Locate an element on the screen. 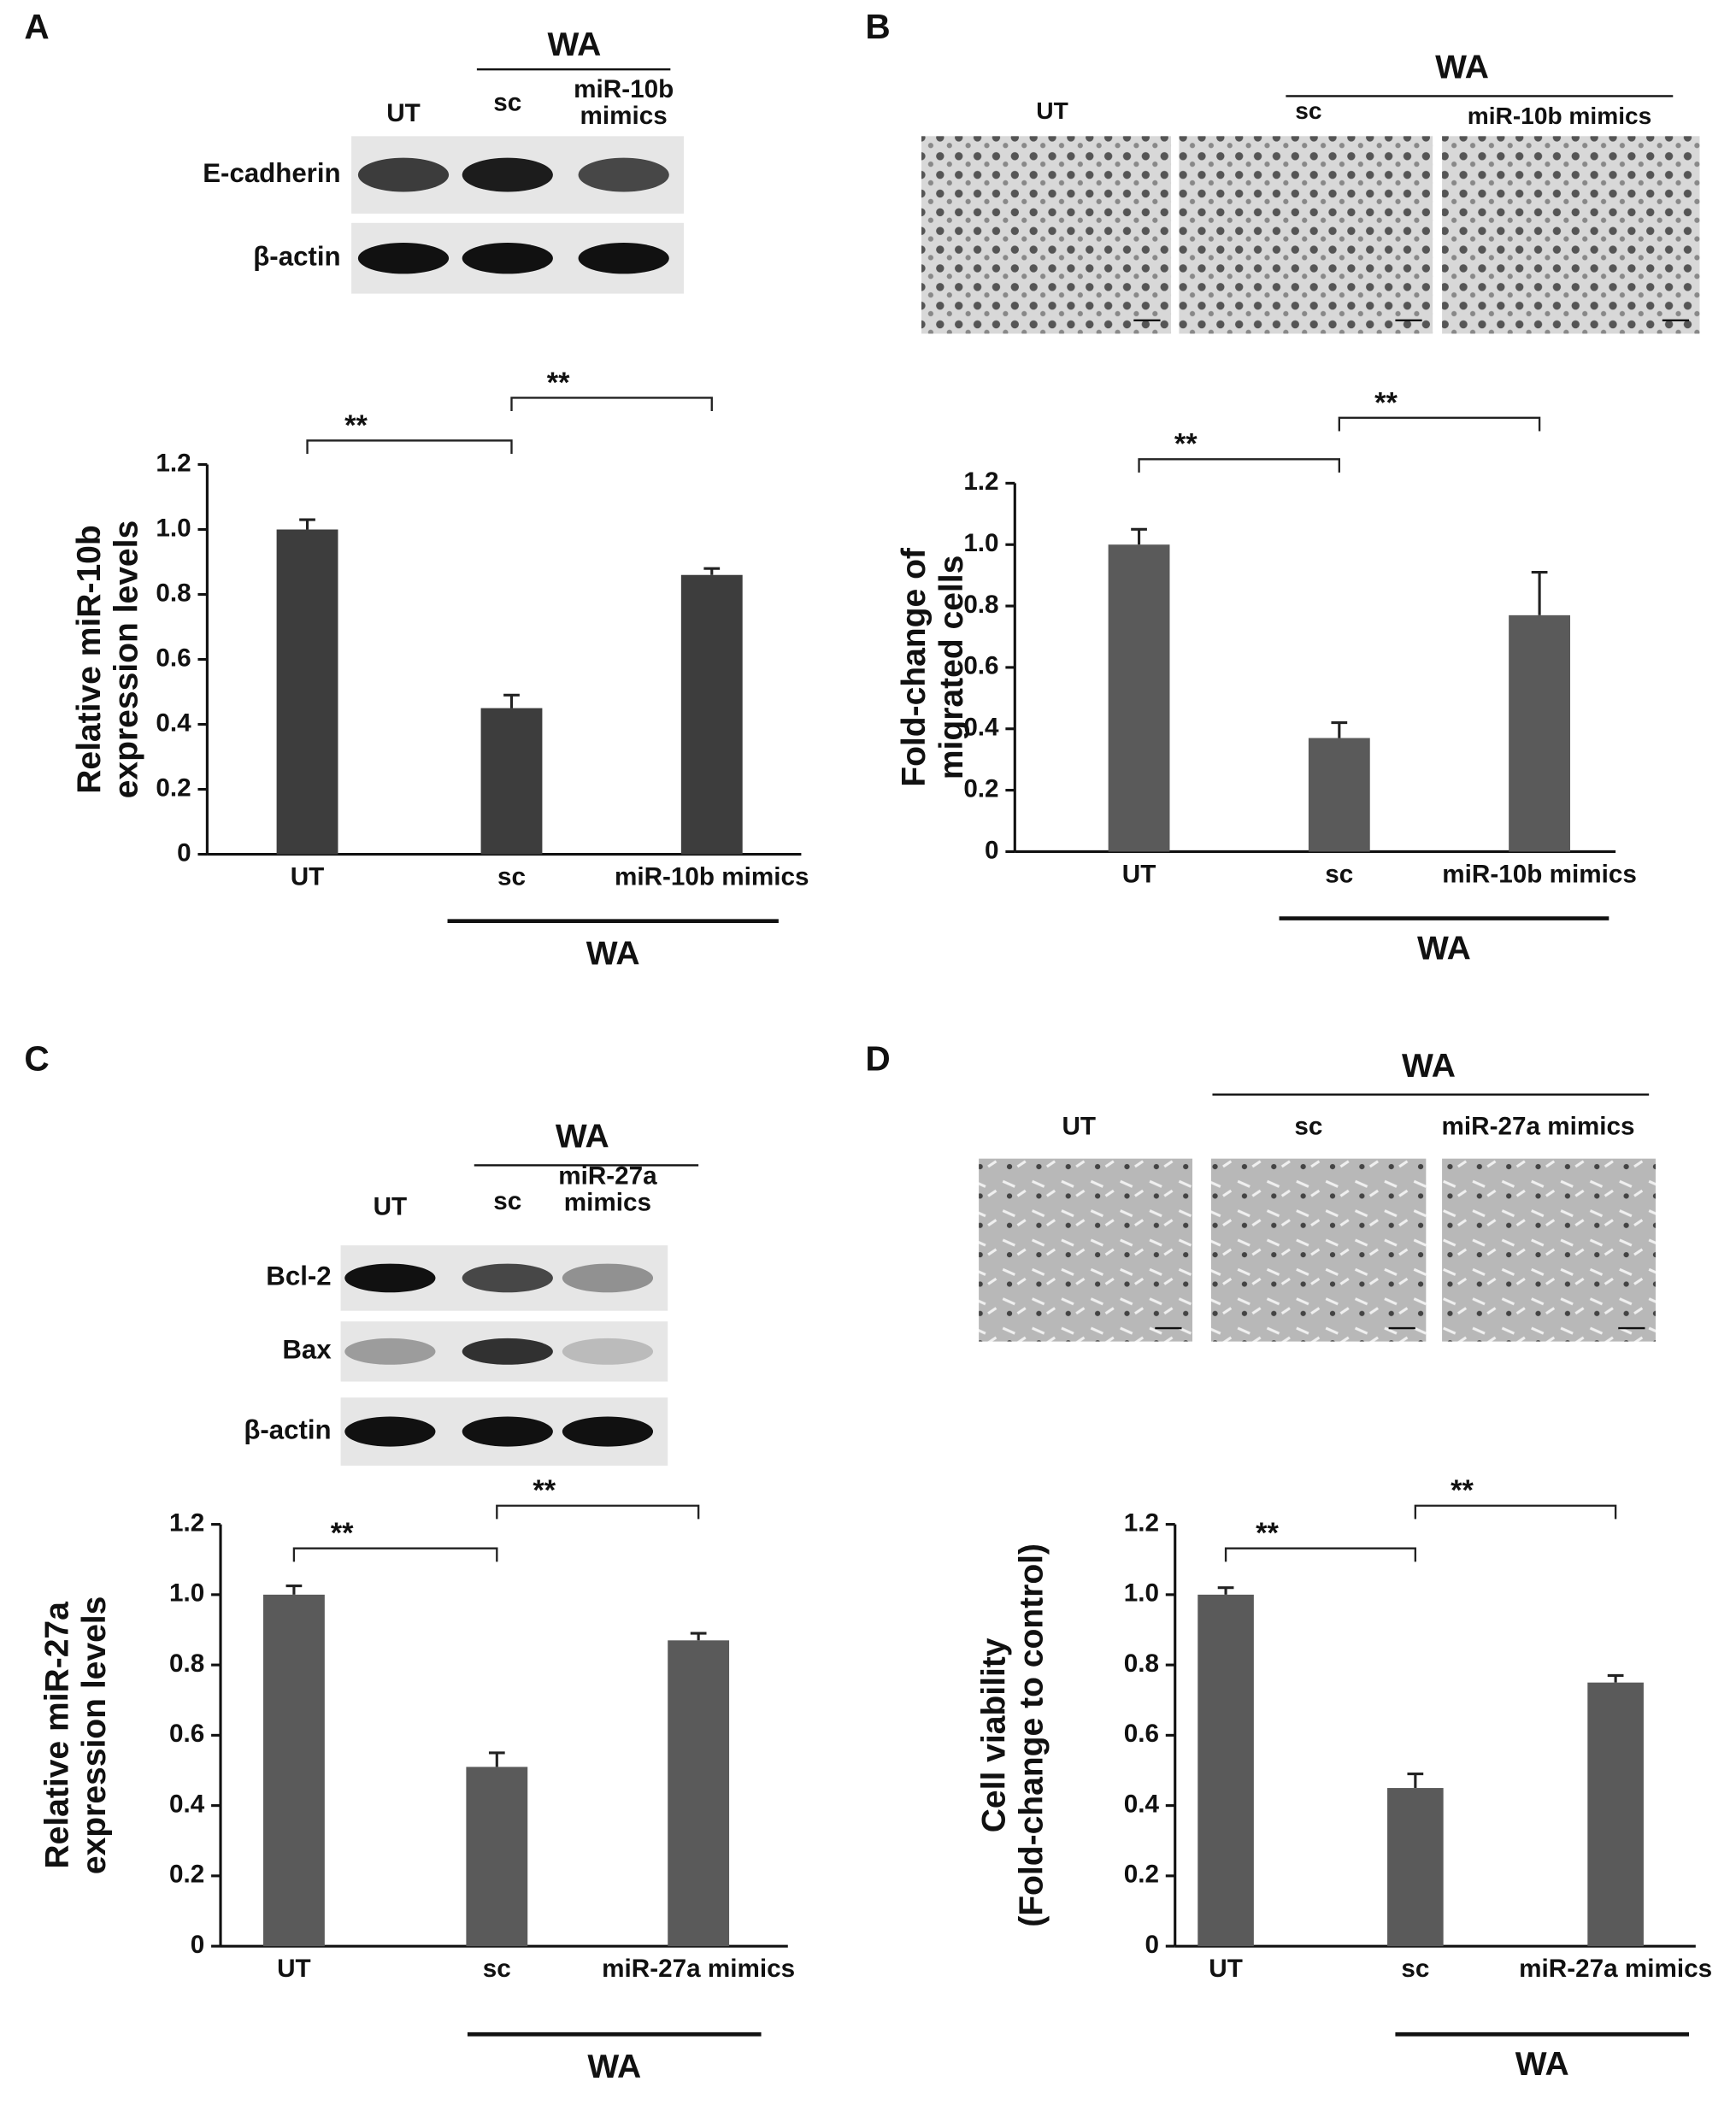 The height and width of the screenshot is (2105, 1736). y-tick-label: 0.2 is located at coordinates (186, 1875).